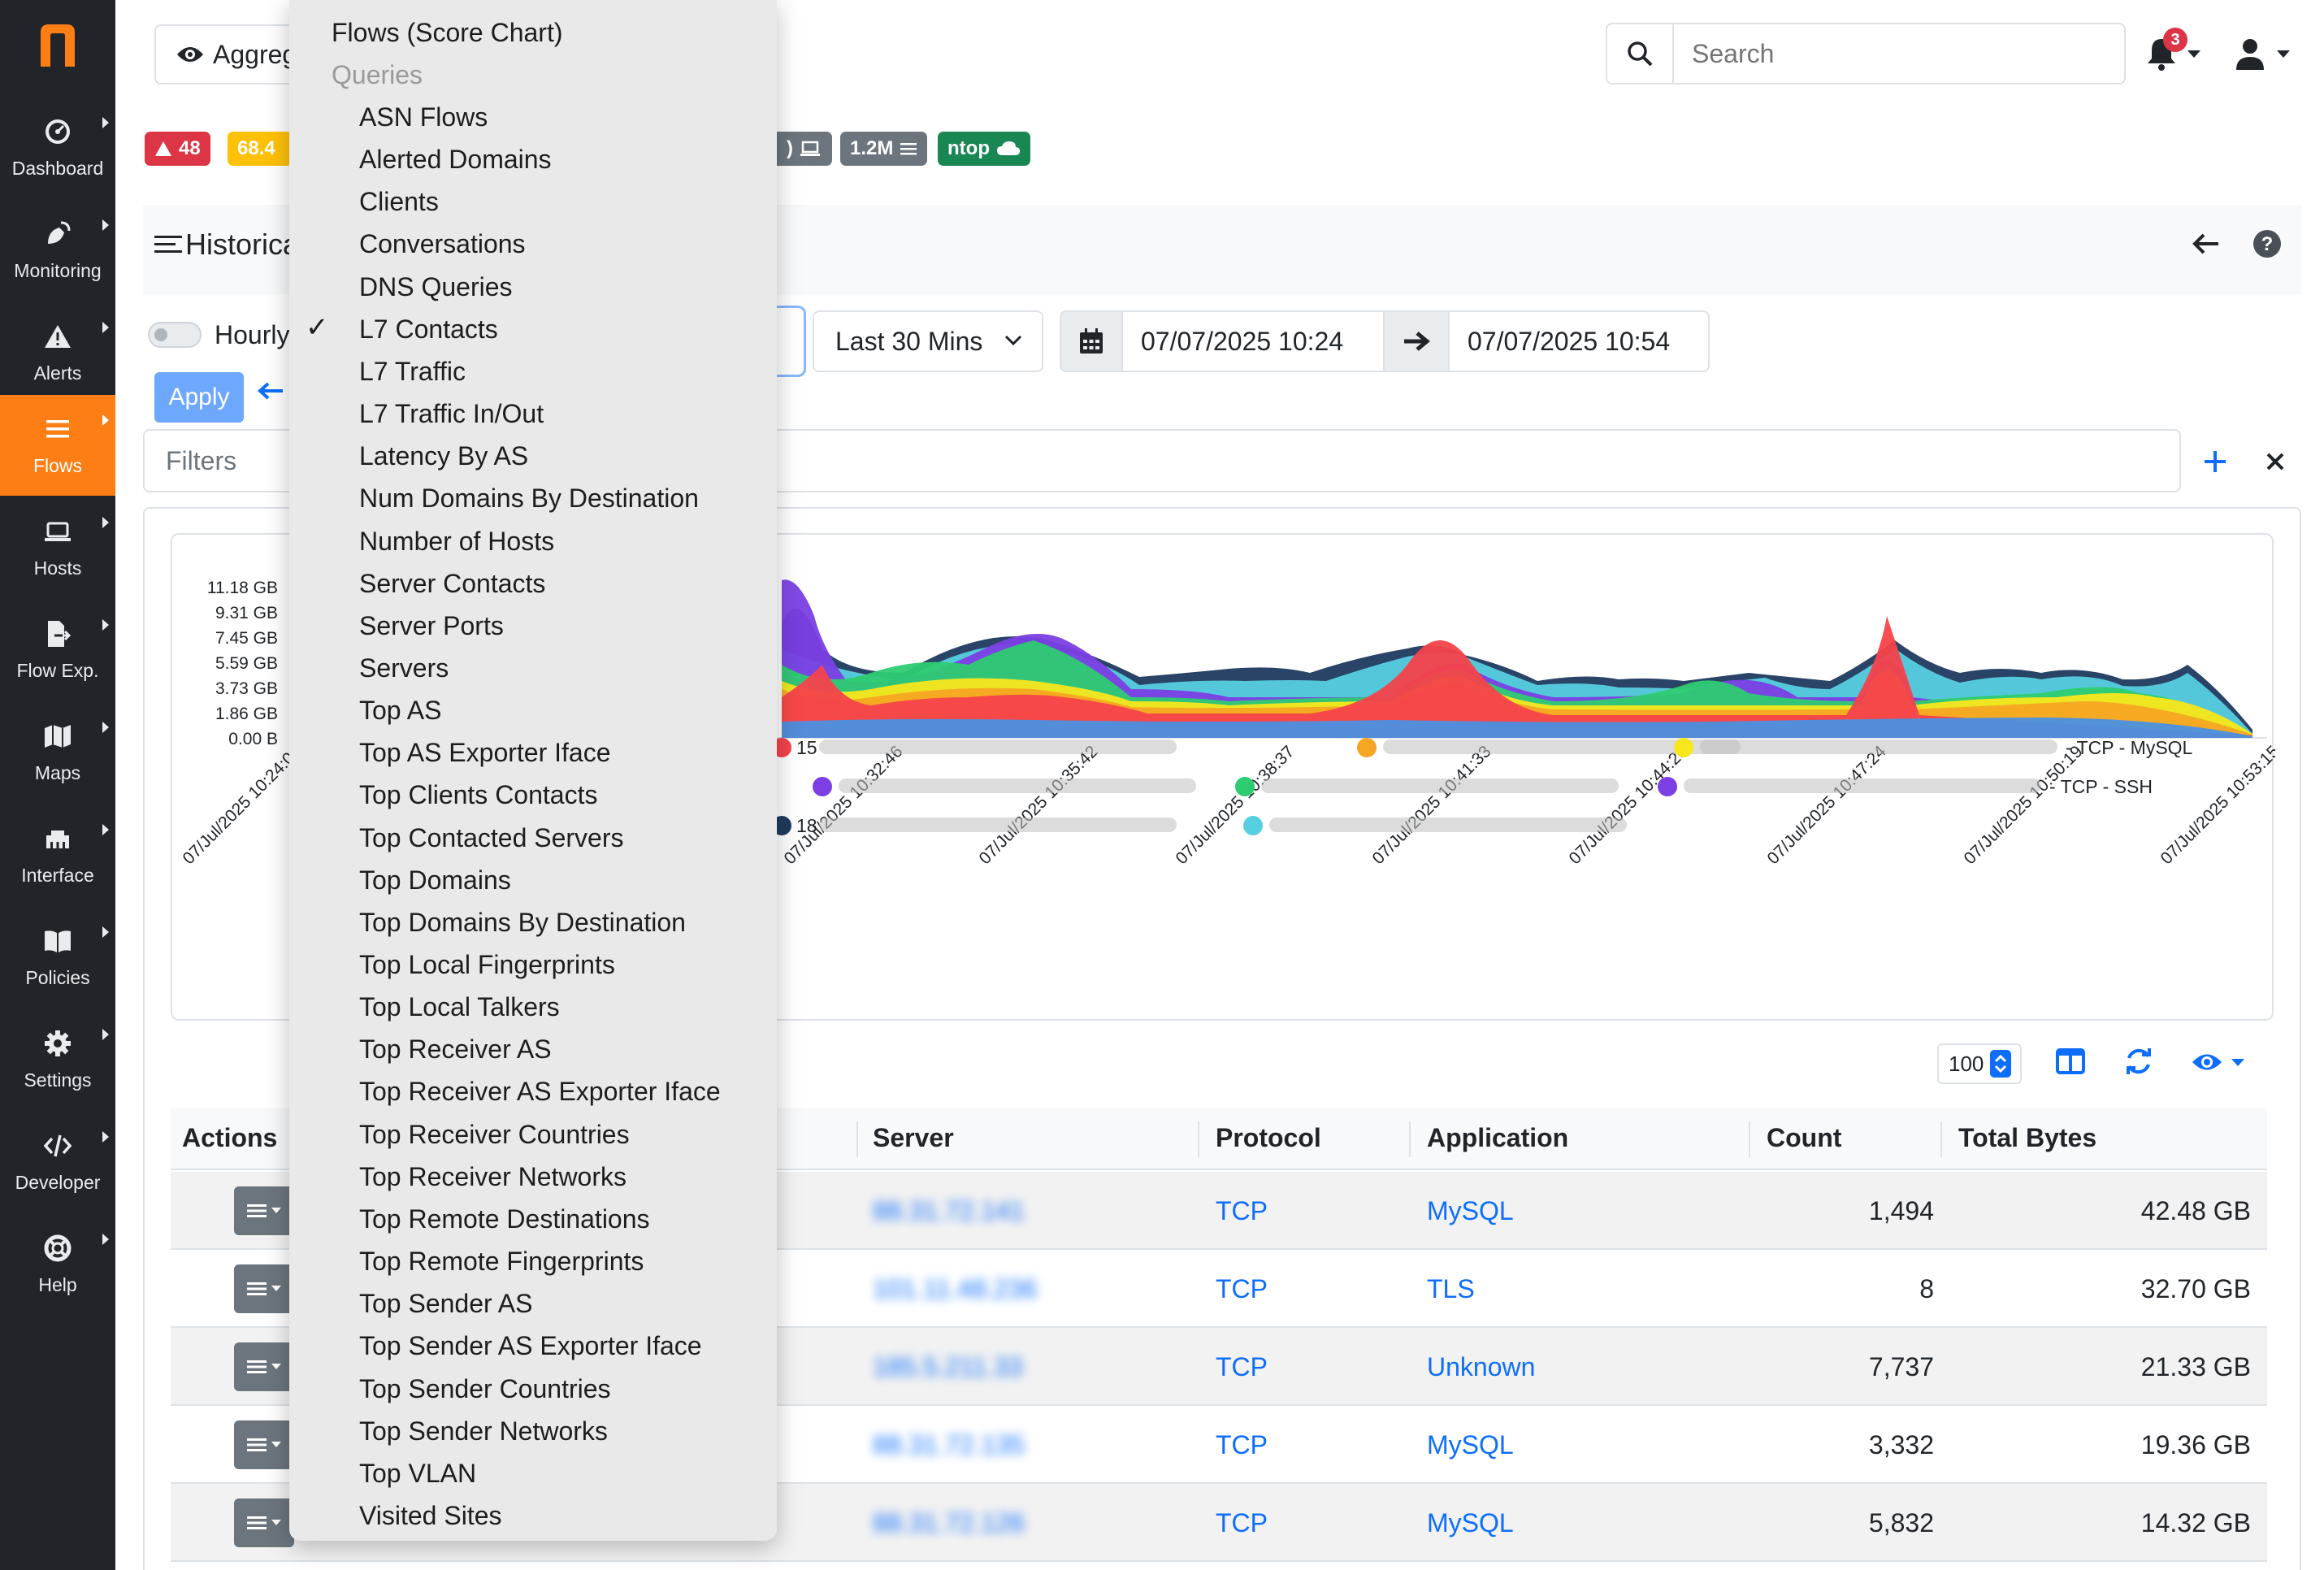  I want to click on sidebar-item-flows: Flows, so click(58, 445).